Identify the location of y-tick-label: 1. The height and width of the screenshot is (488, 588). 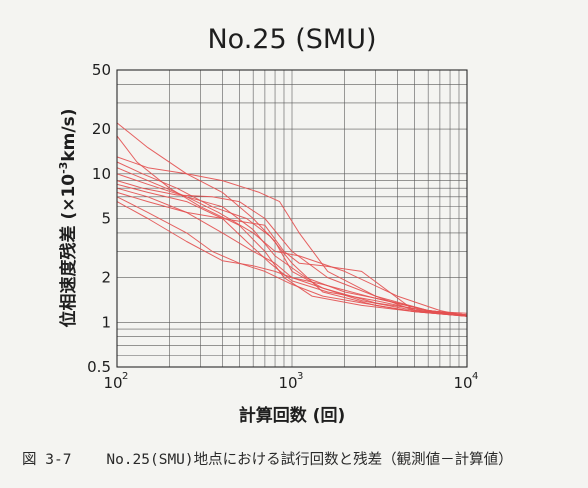
(106, 322).